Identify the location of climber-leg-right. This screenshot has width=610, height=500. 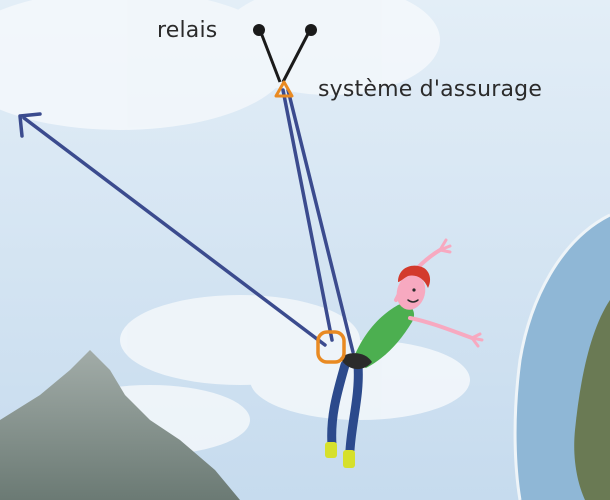
(354, 407).